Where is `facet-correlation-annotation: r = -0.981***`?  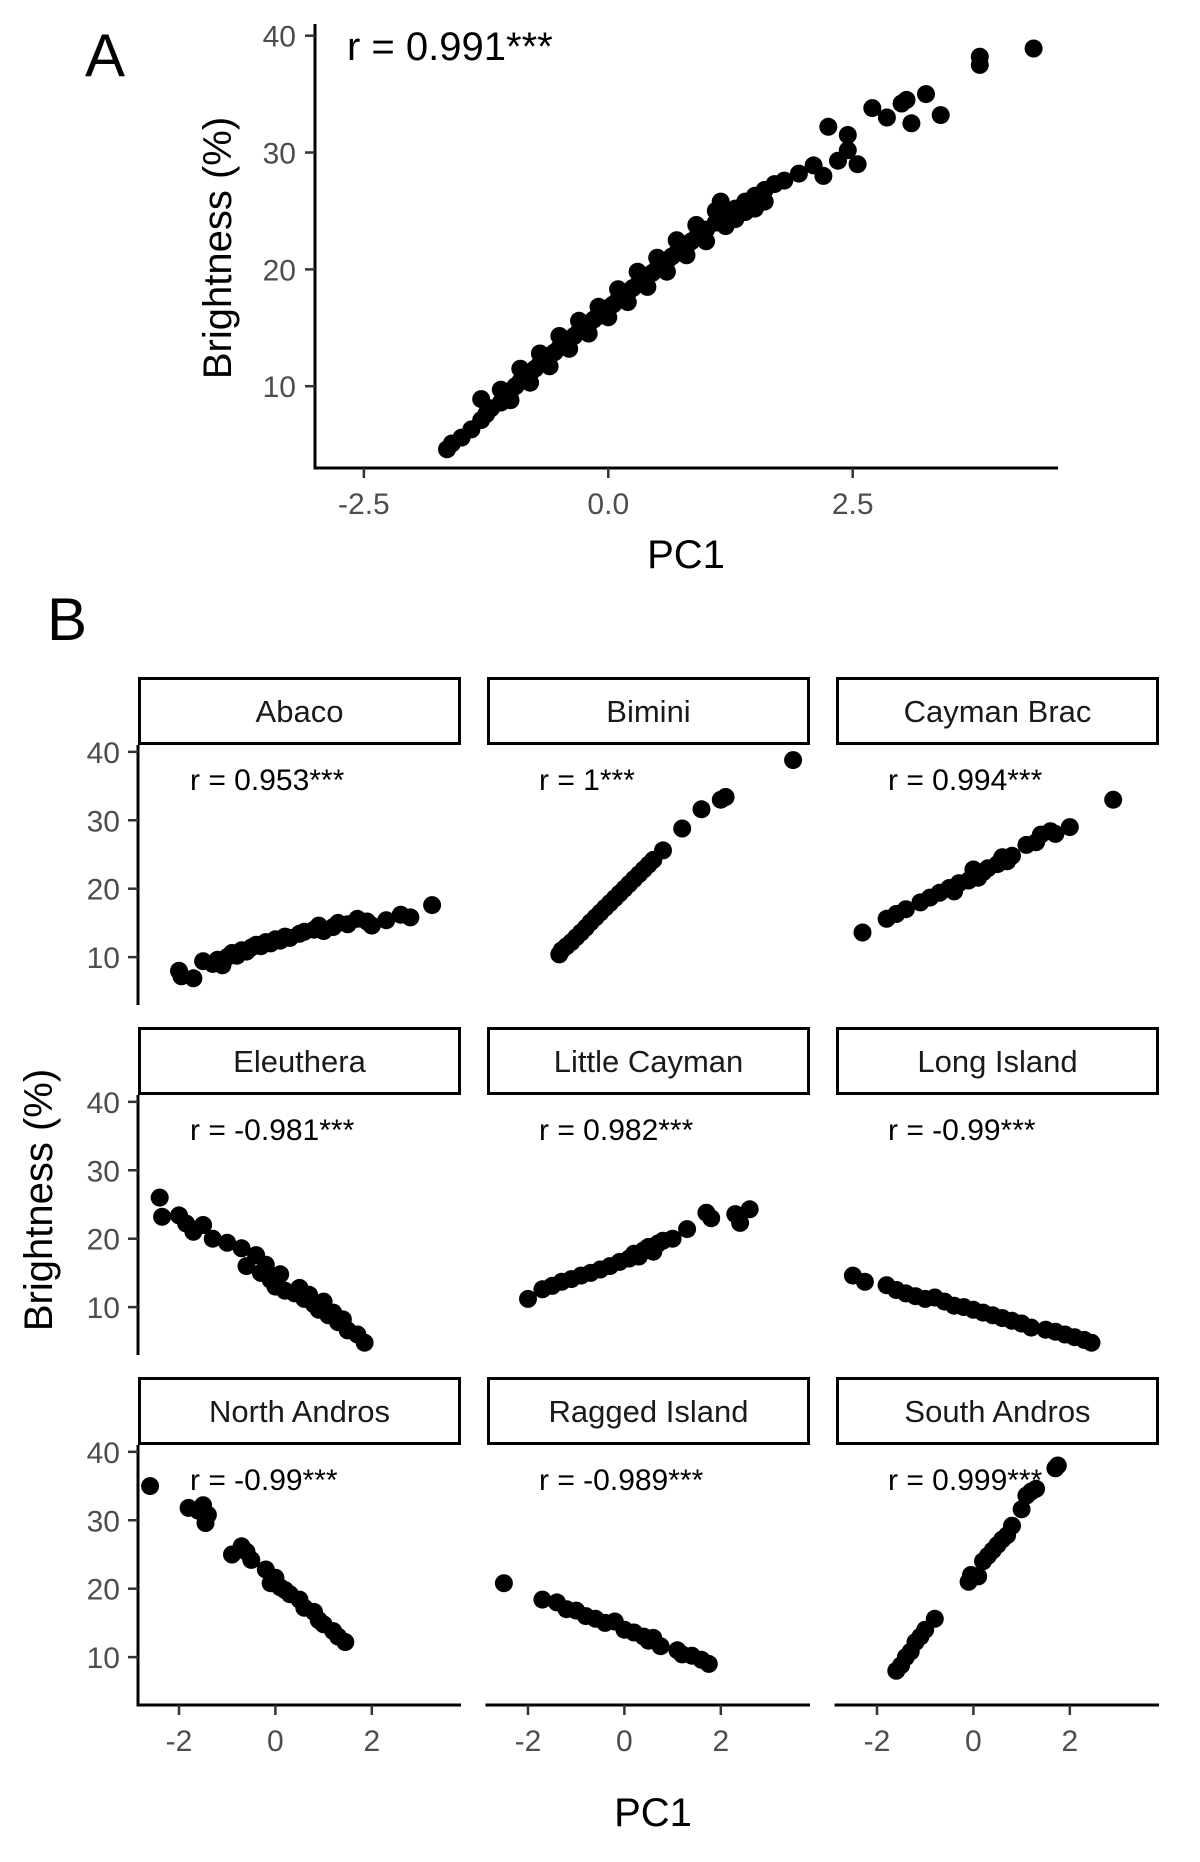 facet-correlation-annotation: r = -0.981*** is located at coordinates (272, 1130).